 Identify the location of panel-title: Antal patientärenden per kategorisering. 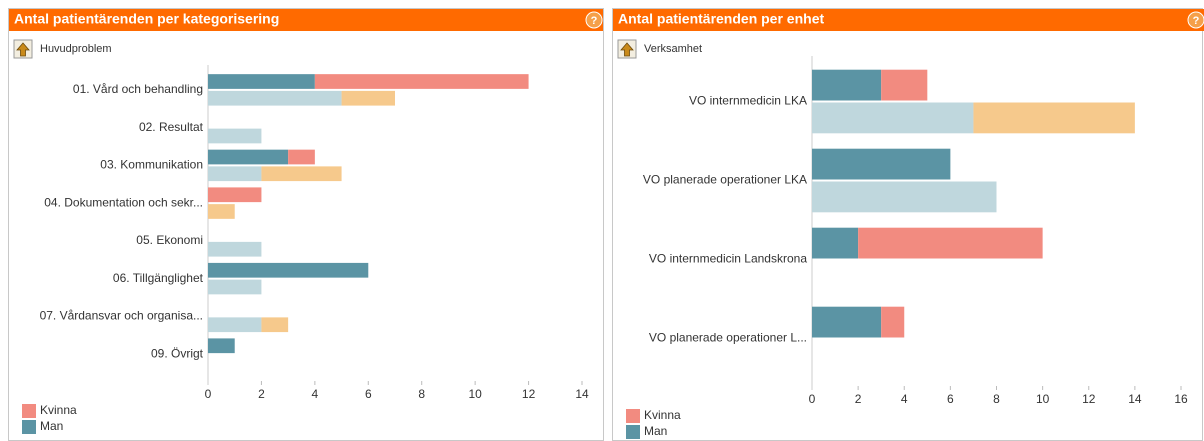
(146, 19).